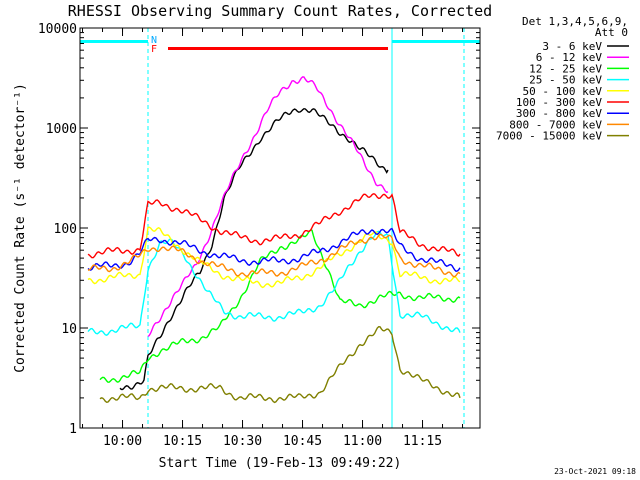 The height and width of the screenshot is (480, 640). What do you see at coordinates (154, 40) in the screenshot?
I see `flag-label-n: N` at bounding box center [154, 40].